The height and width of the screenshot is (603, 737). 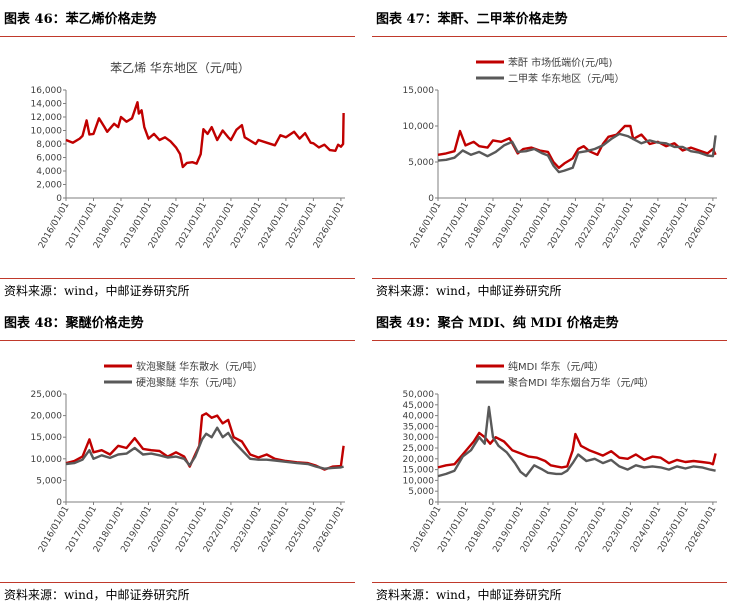 I want to click on y-tick-label: 4,000, so click(x=49, y=172).